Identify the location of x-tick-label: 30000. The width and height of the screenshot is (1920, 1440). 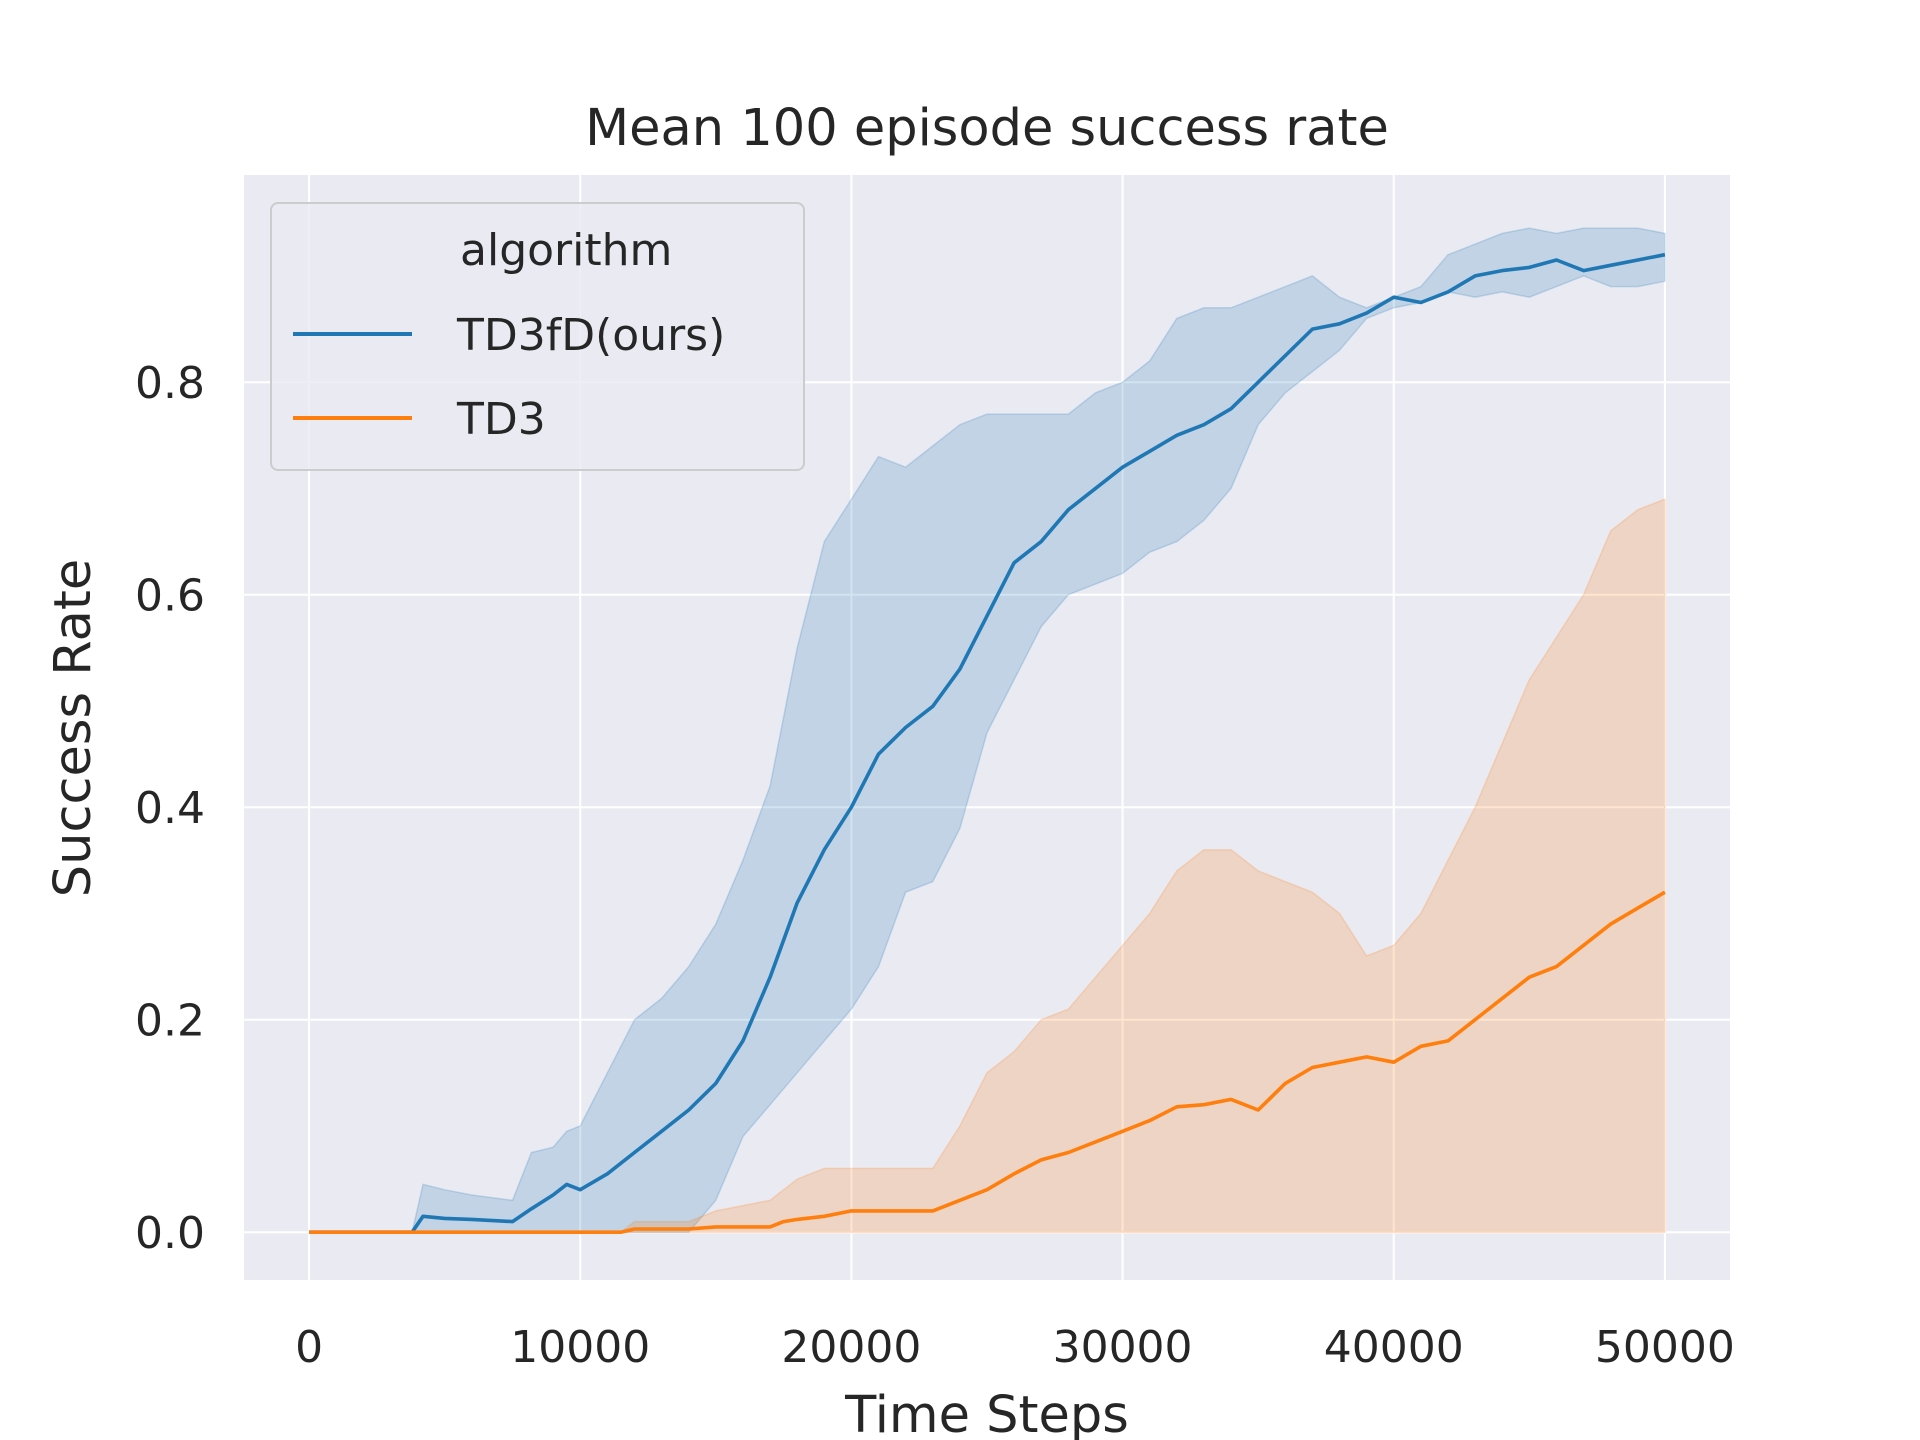
(1123, 1347).